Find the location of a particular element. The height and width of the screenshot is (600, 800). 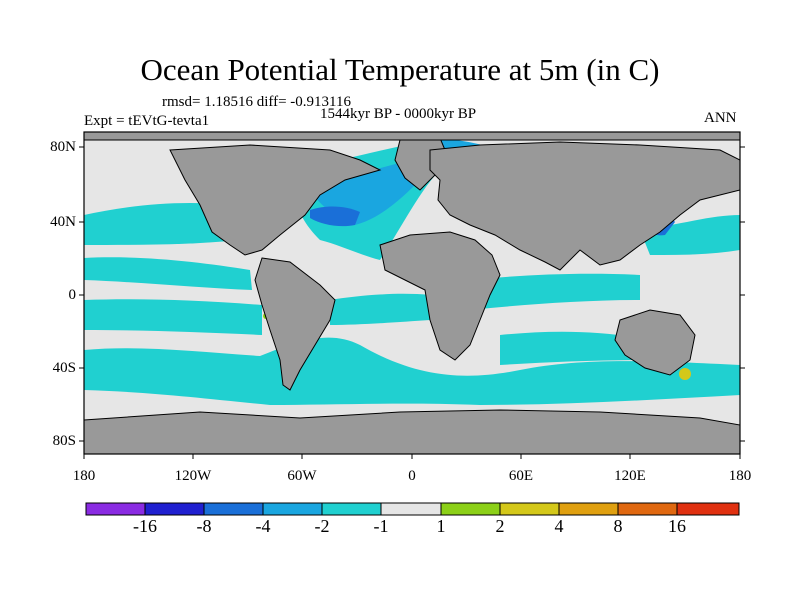

colorbar-label: -8 is located at coordinates (204, 526).